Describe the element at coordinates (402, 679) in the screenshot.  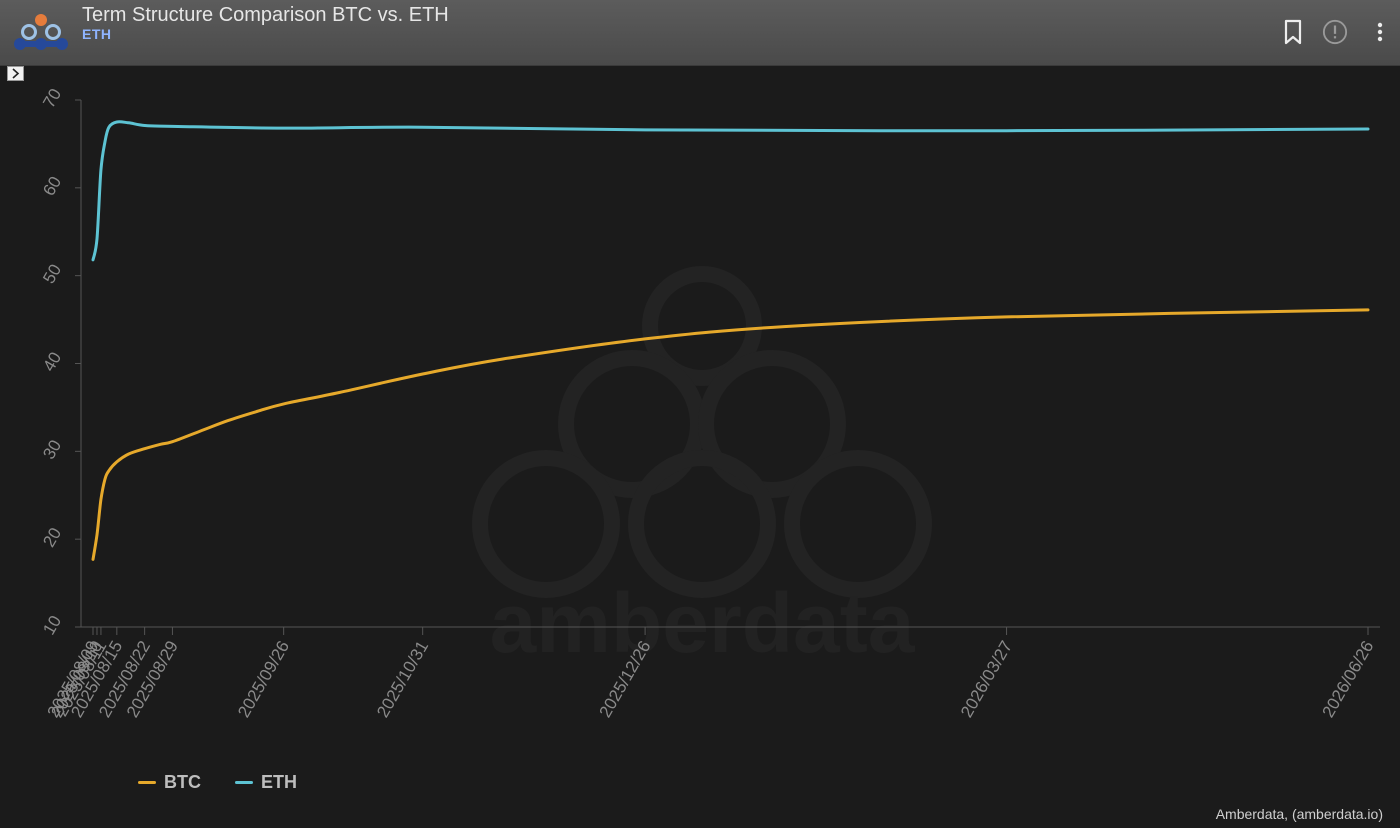
I see `x-tick-label: 2025/10/31` at that location.